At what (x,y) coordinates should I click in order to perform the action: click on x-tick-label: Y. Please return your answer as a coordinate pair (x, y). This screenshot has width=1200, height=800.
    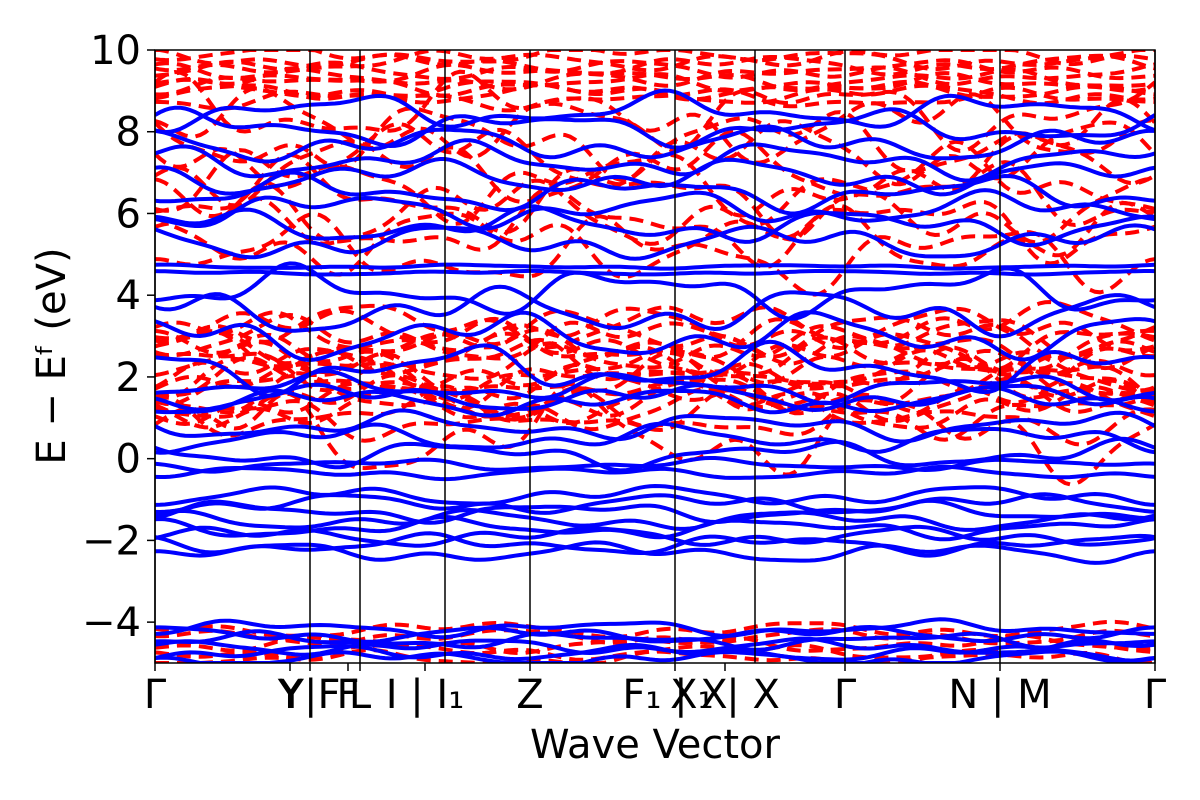
    Looking at the image, I should click on (290, 695).